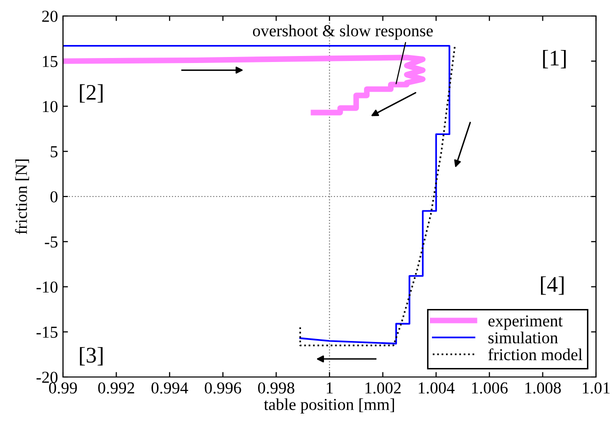 The image size is (612, 421). Describe the element at coordinates (276, 388) in the screenshot. I see `x-tick-label: 0.998` at that location.